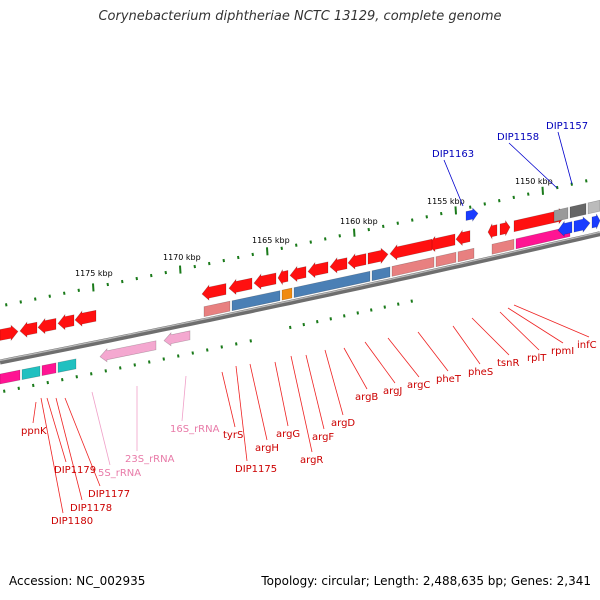 The image size is (600, 600). What do you see at coordinates (77, 581) in the screenshot?
I see `accession-label: Accession: NC_002935` at bounding box center [77, 581].